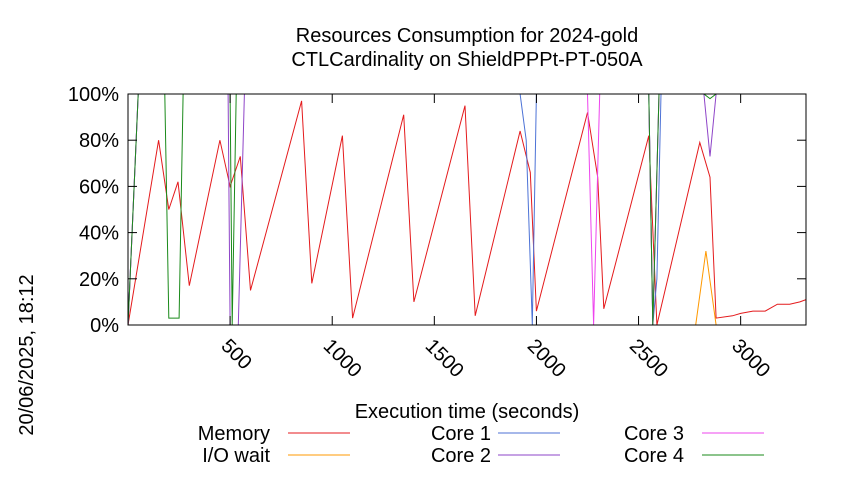 The image size is (850, 480). What do you see at coordinates (104, 326) in the screenshot?
I see `y-tick-label: 0%` at bounding box center [104, 326].